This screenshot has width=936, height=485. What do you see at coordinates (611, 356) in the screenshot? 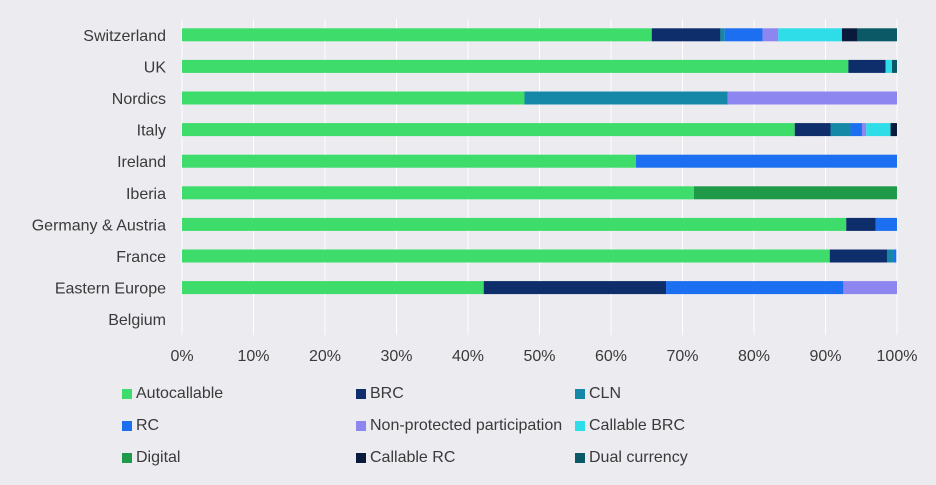
I see `x-tick-label: 60%` at bounding box center [611, 356].